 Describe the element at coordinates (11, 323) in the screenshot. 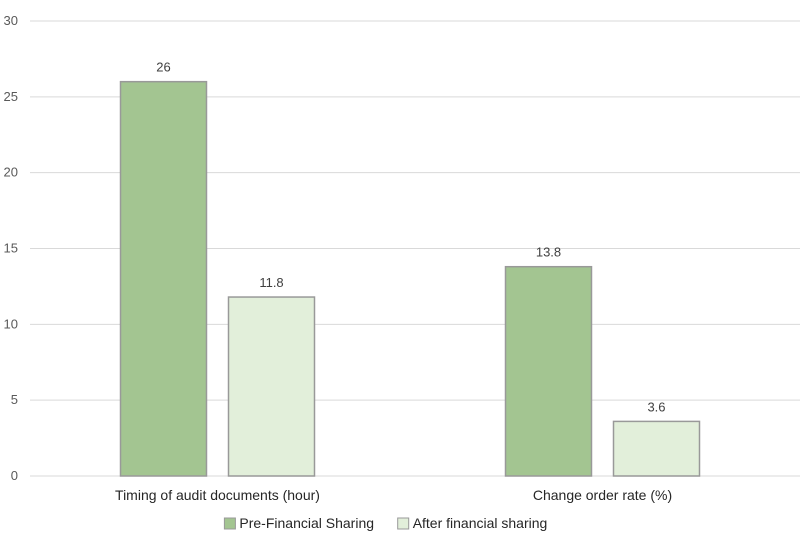

I see `y-tick-label: 10` at that location.